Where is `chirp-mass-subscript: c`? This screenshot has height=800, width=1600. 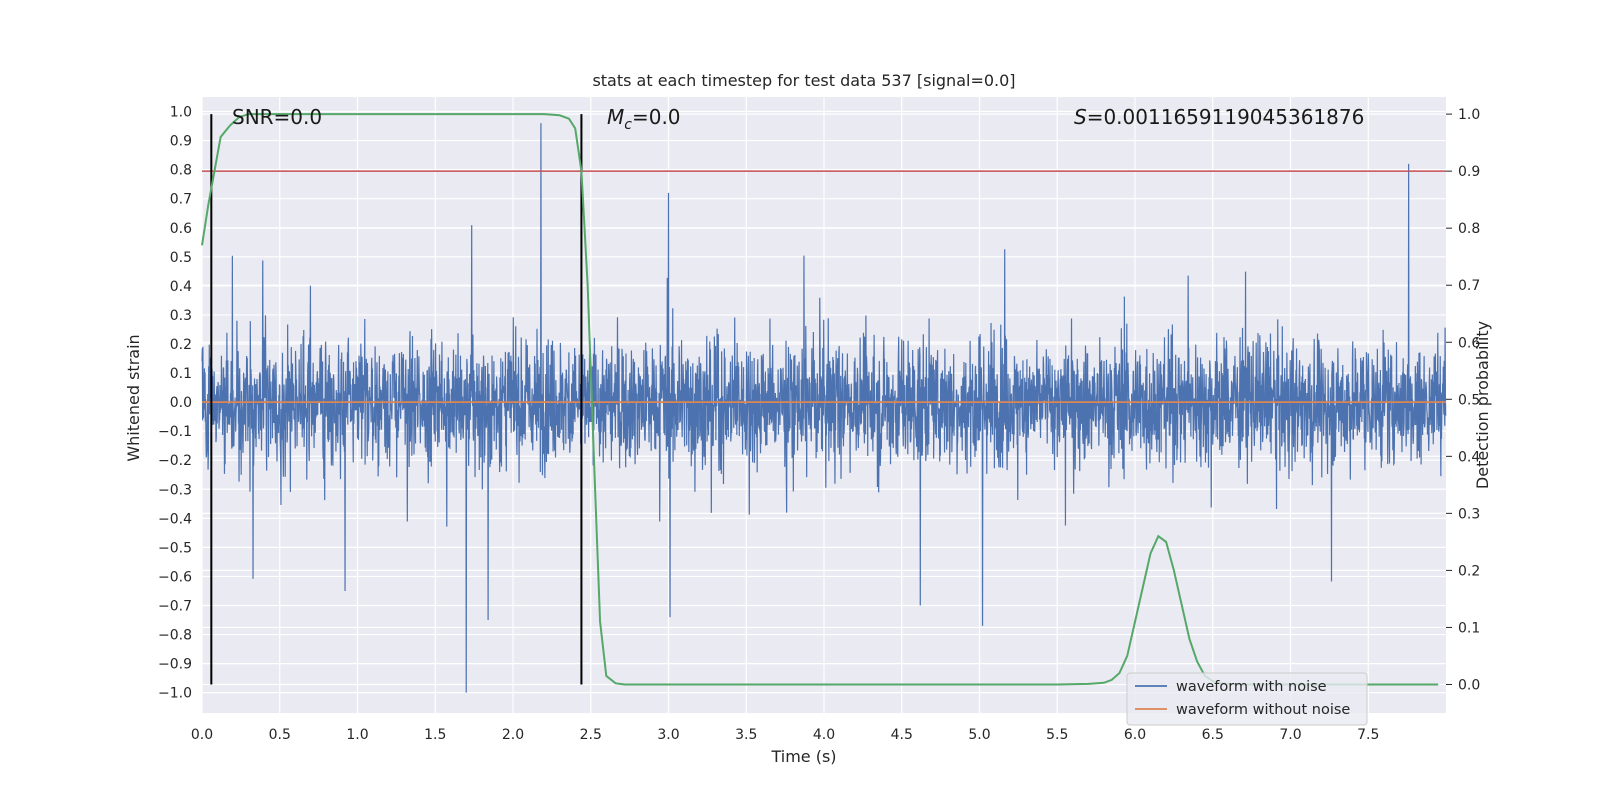 chirp-mass-subscript: c is located at coordinates (628, 125).